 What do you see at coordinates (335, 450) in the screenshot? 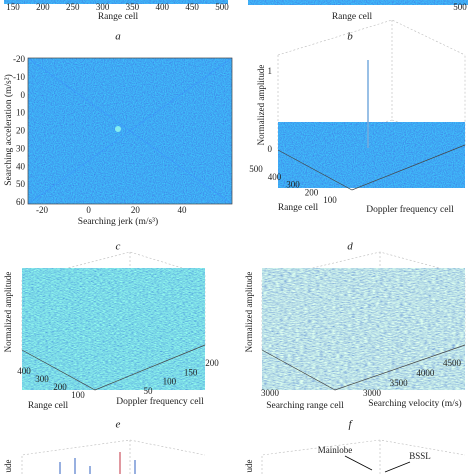
I see `annotation: Mainlobe` at bounding box center [335, 450].